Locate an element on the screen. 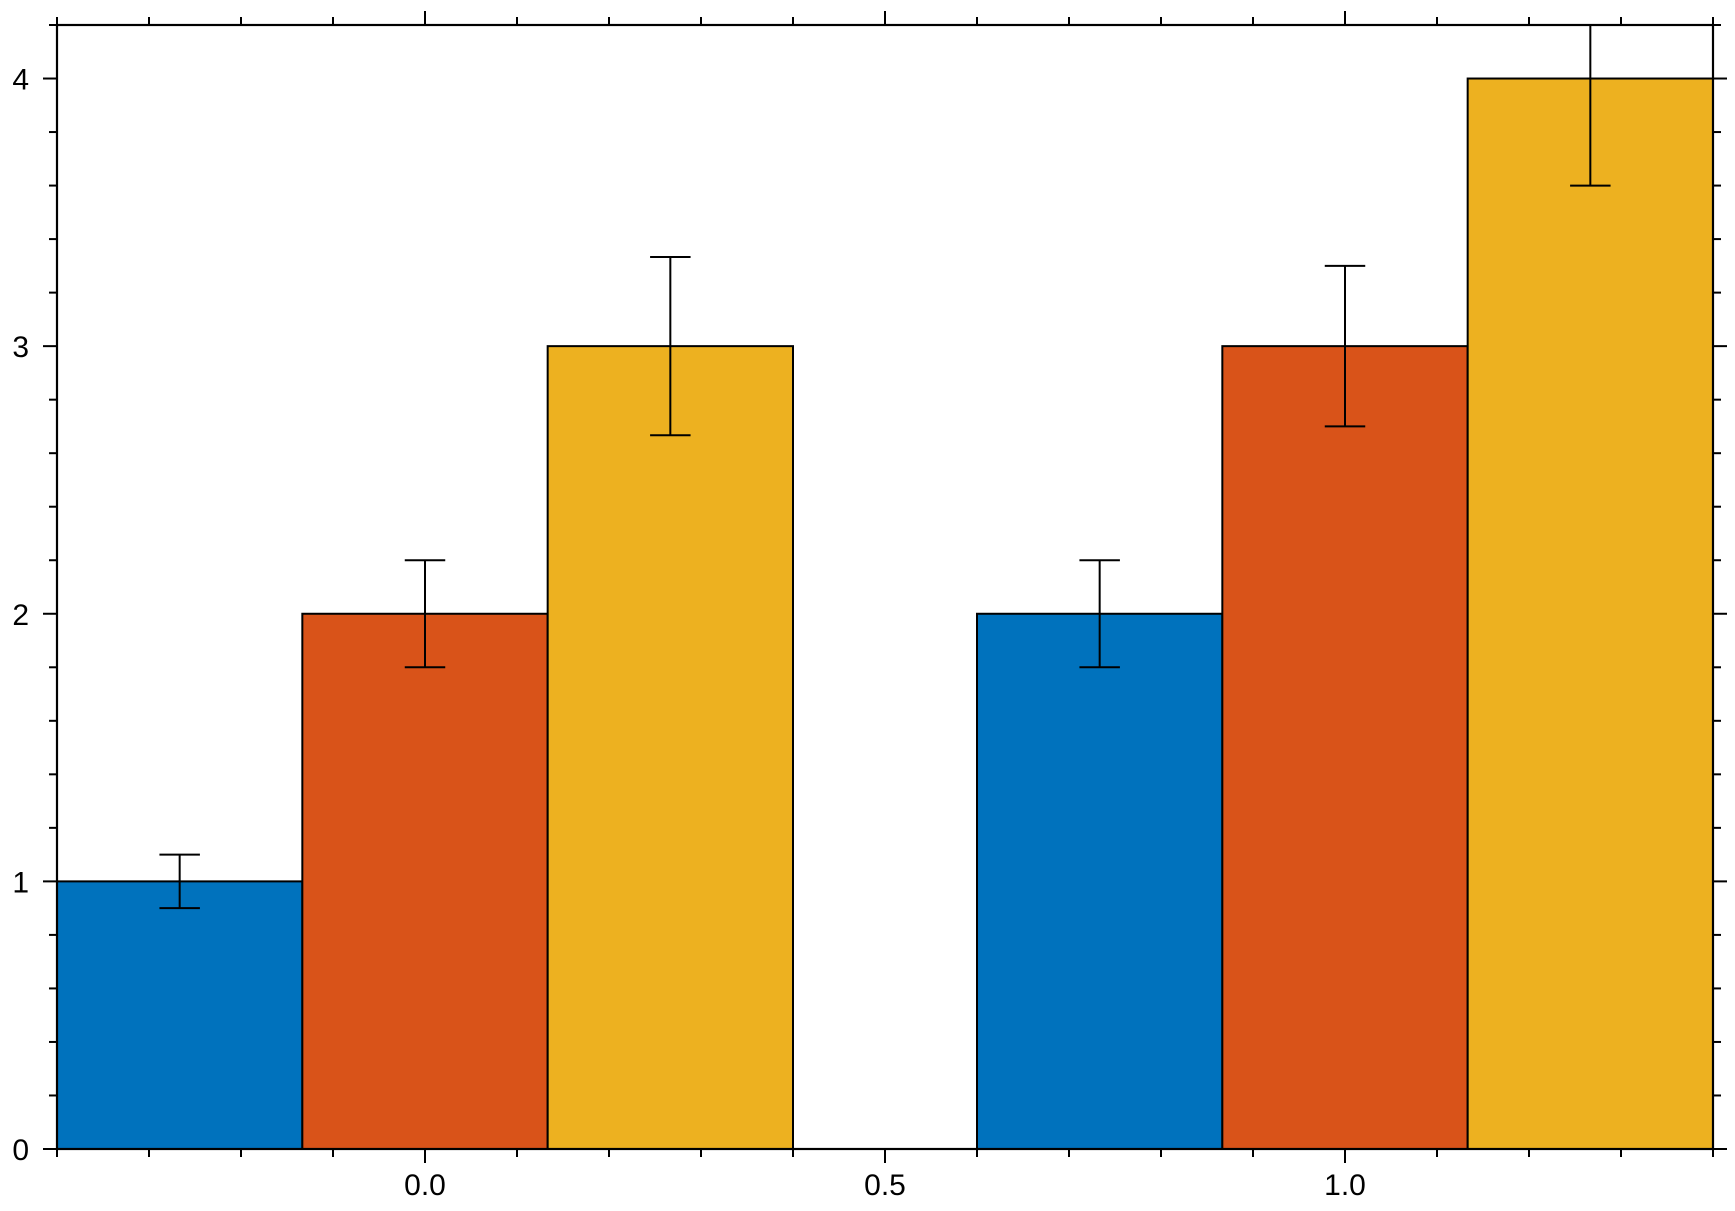 The image size is (1735, 1211). x-tick-label: 0.5 is located at coordinates (885, 1185).